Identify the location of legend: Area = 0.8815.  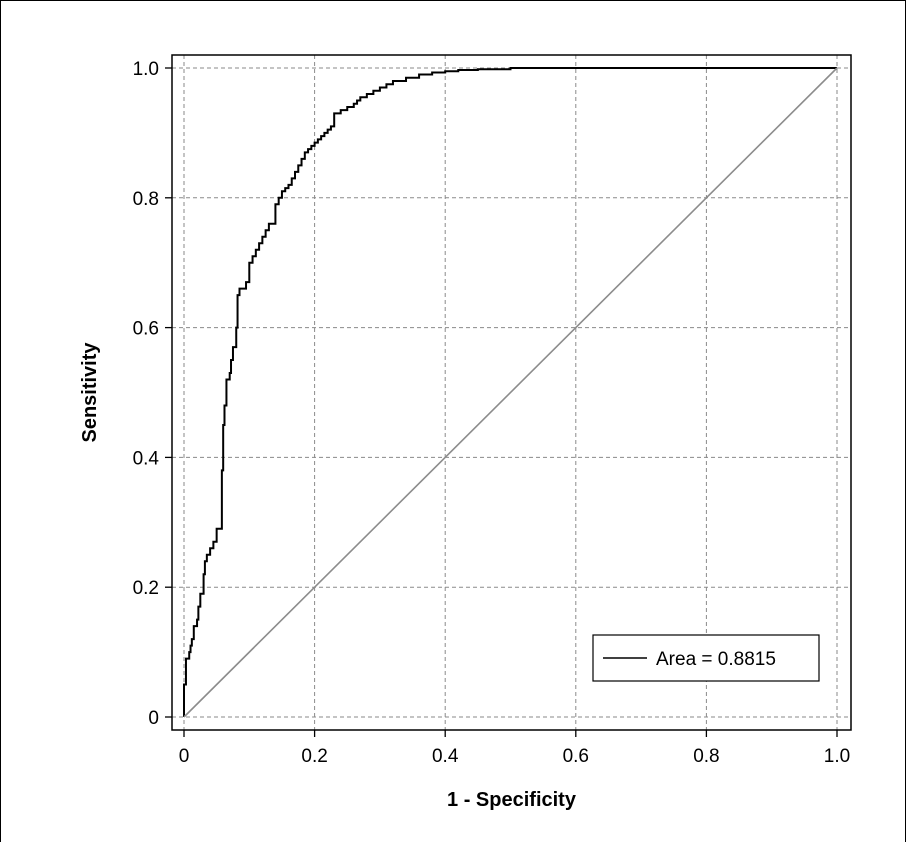
(706, 658).